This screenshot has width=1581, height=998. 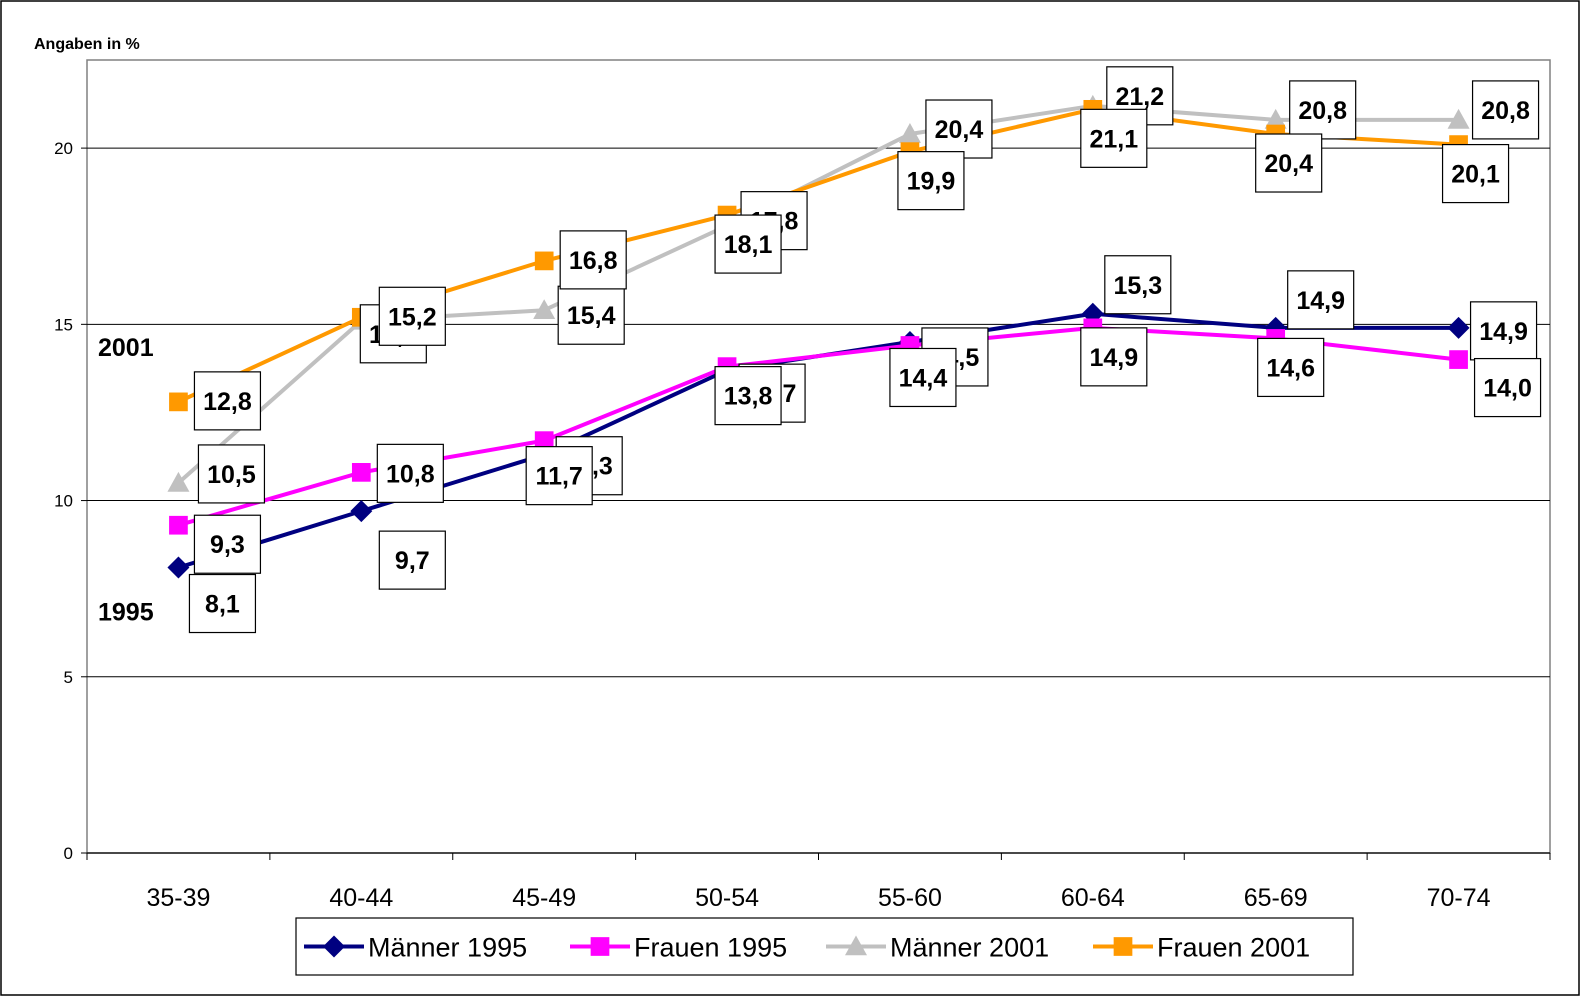 I want to click on svg-text: 14,4, so click(x=923, y=378).